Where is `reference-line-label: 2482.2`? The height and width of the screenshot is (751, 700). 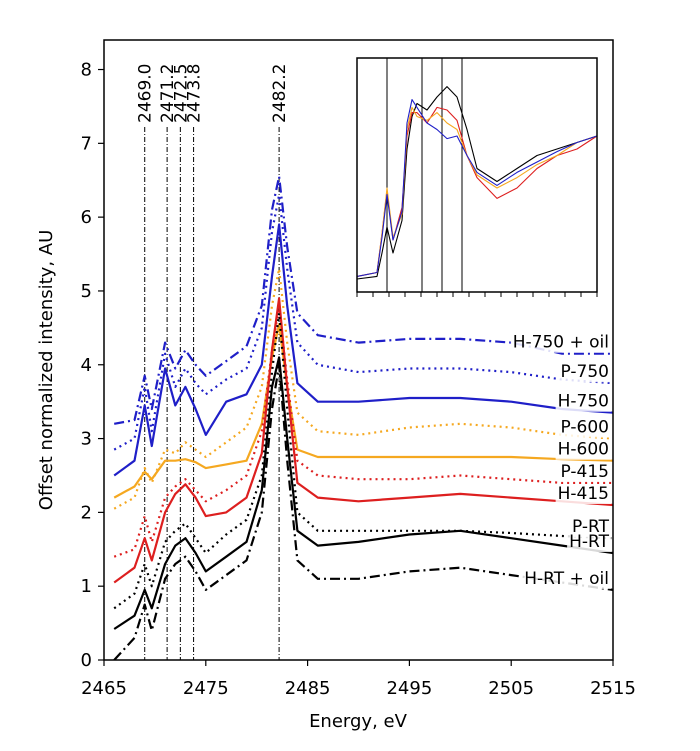
reference-line-label: 2482.2 is located at coordinates (280, 93).